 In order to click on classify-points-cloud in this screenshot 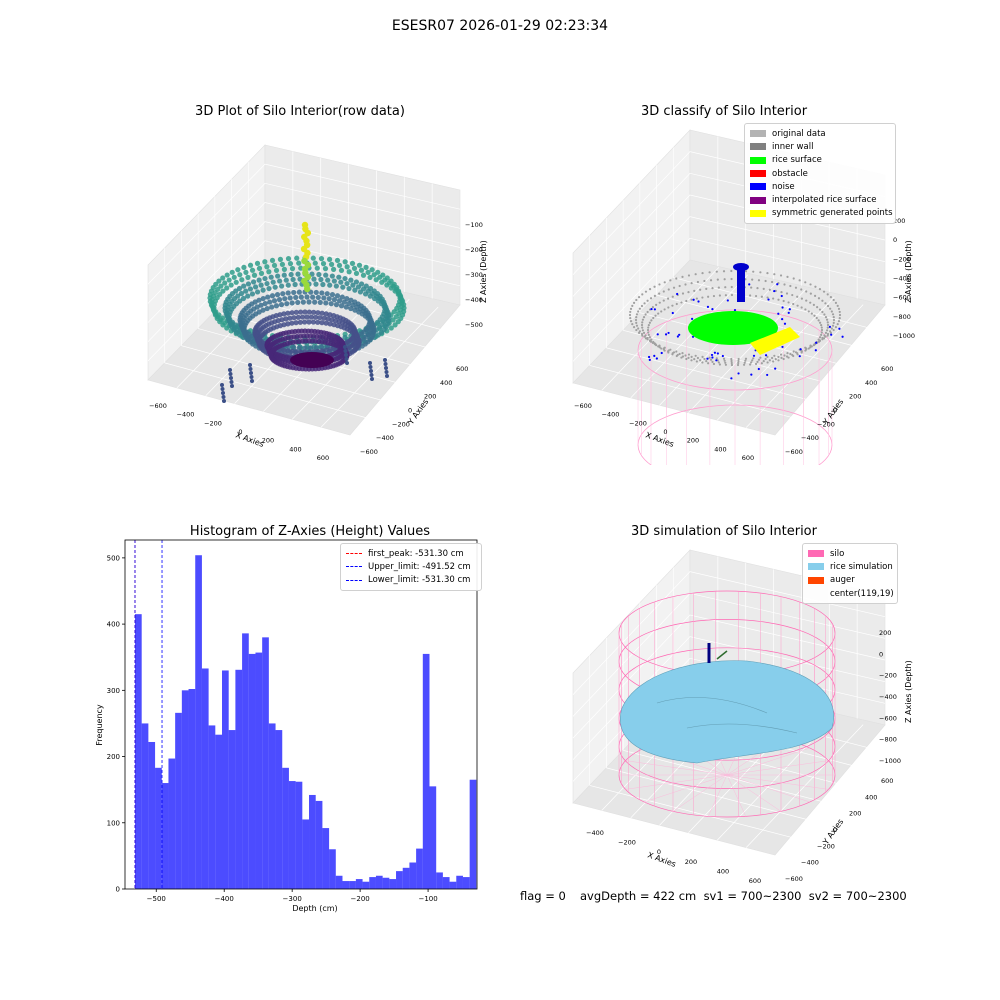, I will do `click(736, 364)`.